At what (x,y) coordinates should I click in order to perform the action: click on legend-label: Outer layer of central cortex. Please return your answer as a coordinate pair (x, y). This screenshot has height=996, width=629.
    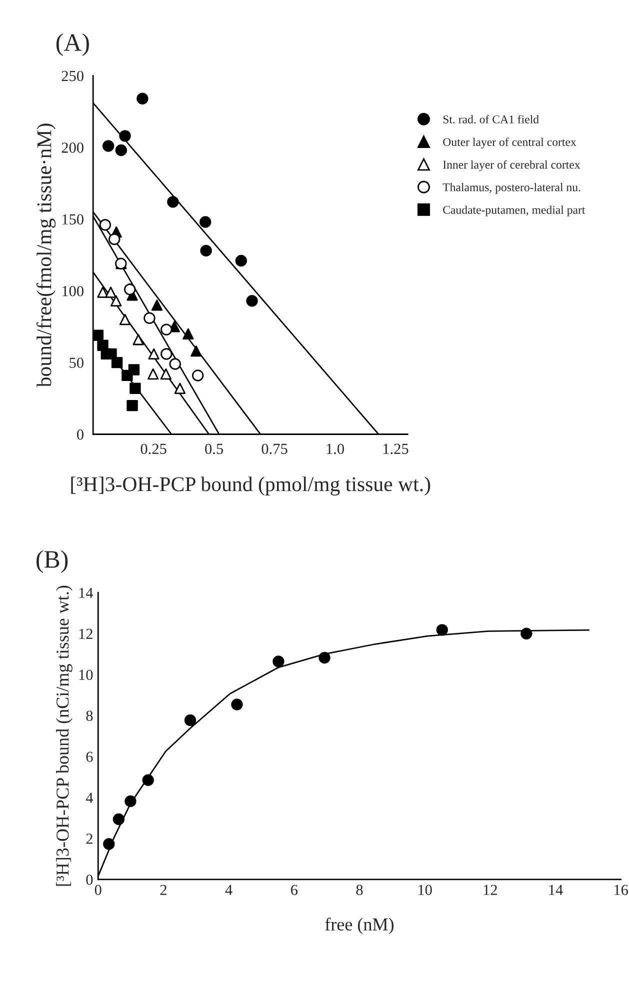
    Looking at the image, I should click on (509, 143).